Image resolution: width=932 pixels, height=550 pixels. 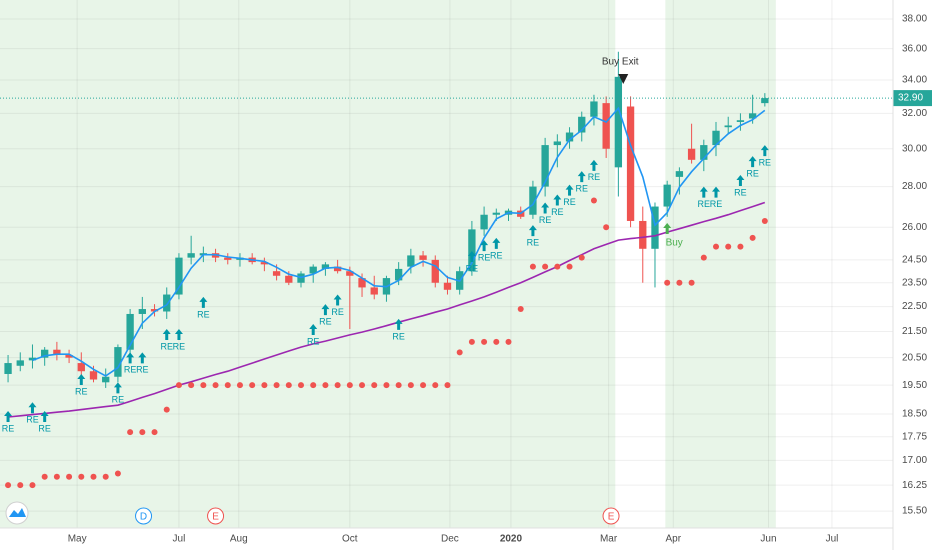 What do you see at coordinates (768, 539) in the screenshot?
I see `x-tick-label: Jun` at bounding box center [768, 539].